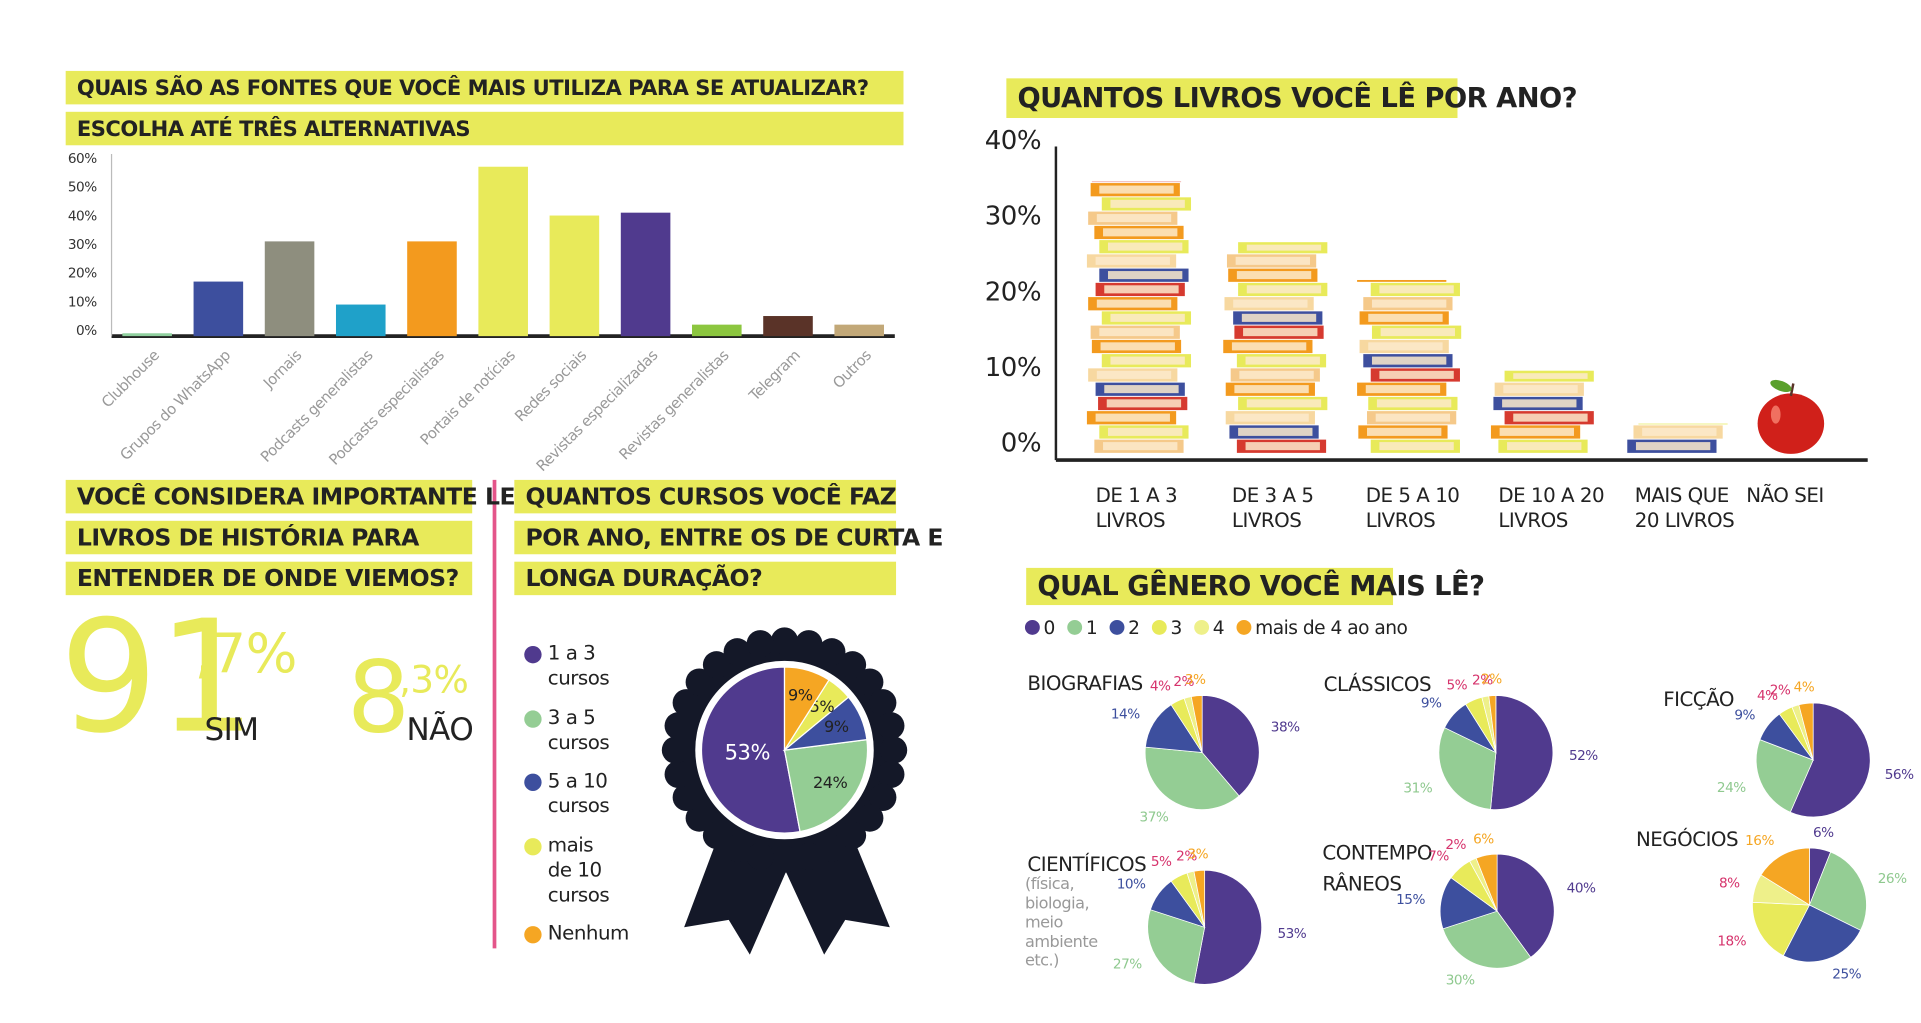 The width and height of the screenshot is (1921, 1023). I want to click on slice-label: 25%, so click(1846, 974).